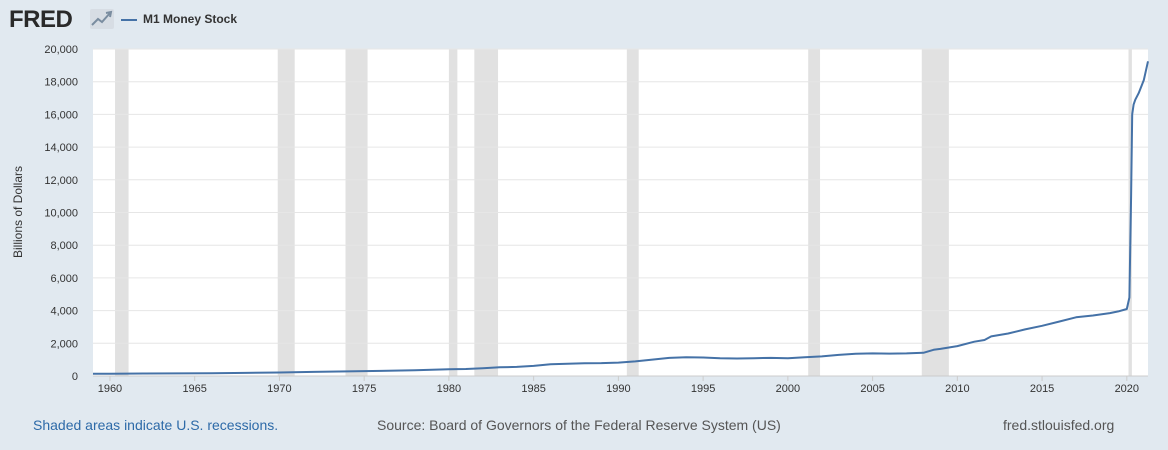  I want to click on x-tick-label: 1965, so click(194, 389).